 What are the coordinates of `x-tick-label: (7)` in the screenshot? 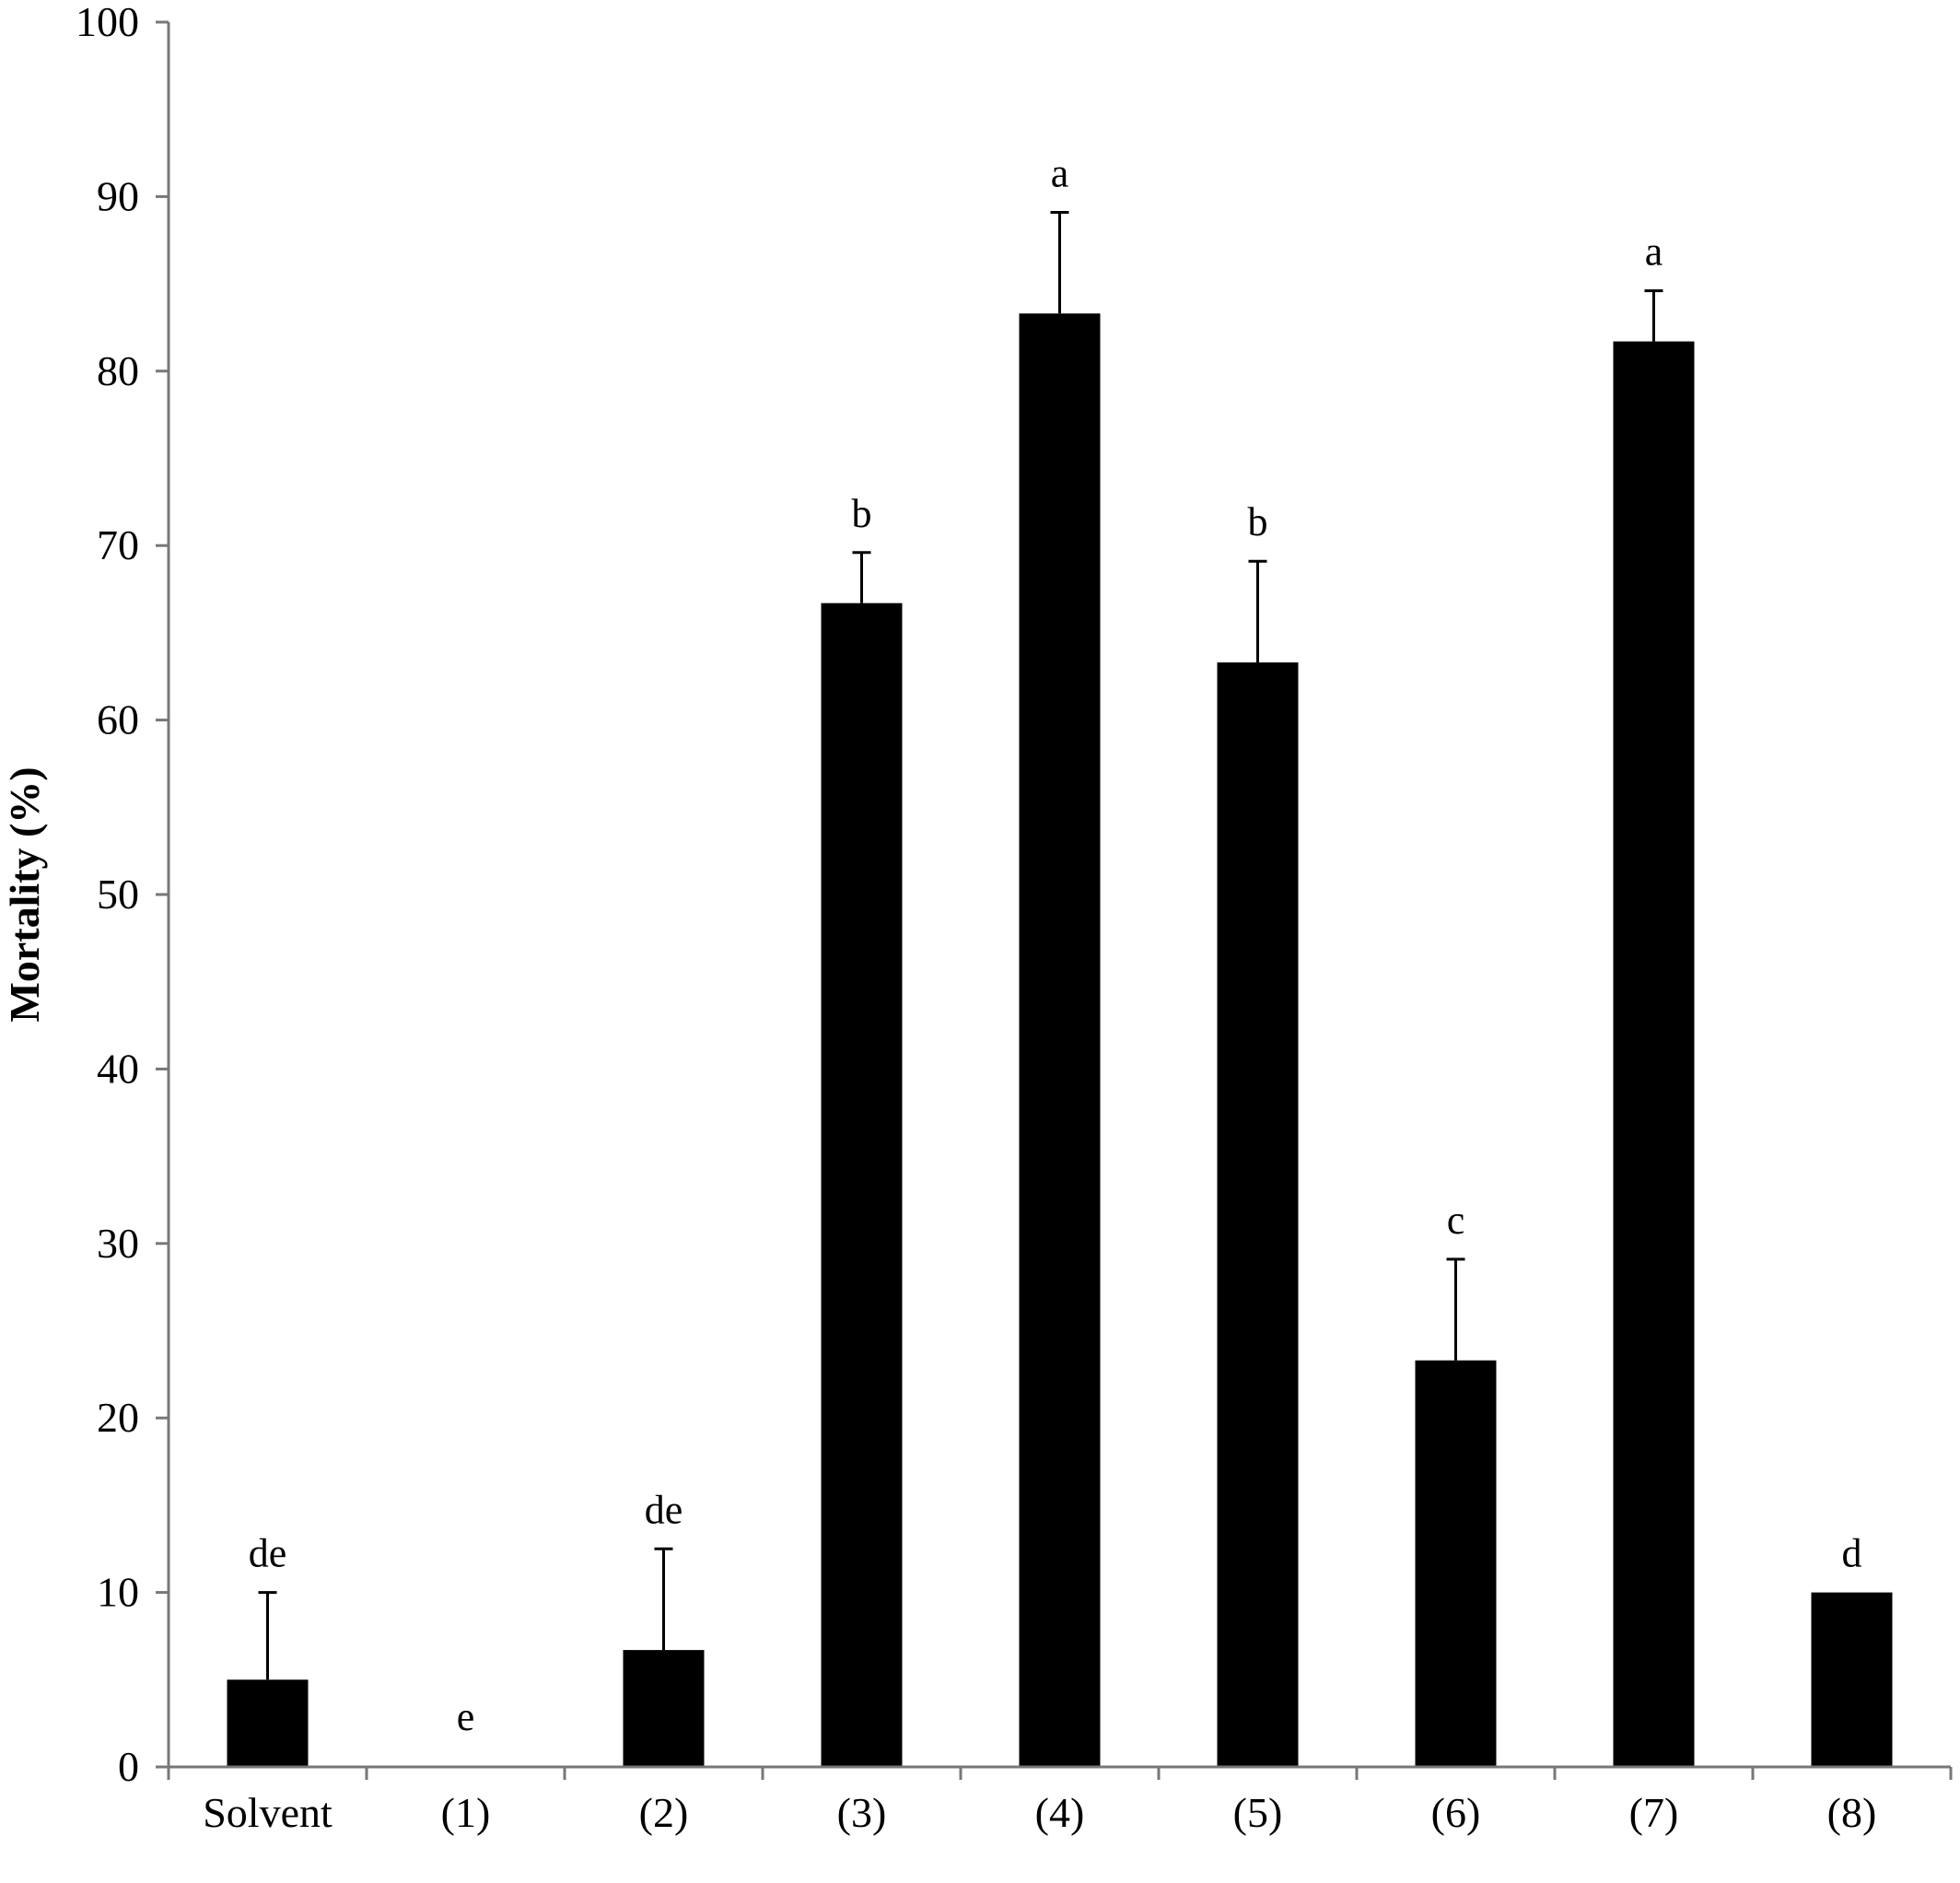 It's located at (1654, 1812).